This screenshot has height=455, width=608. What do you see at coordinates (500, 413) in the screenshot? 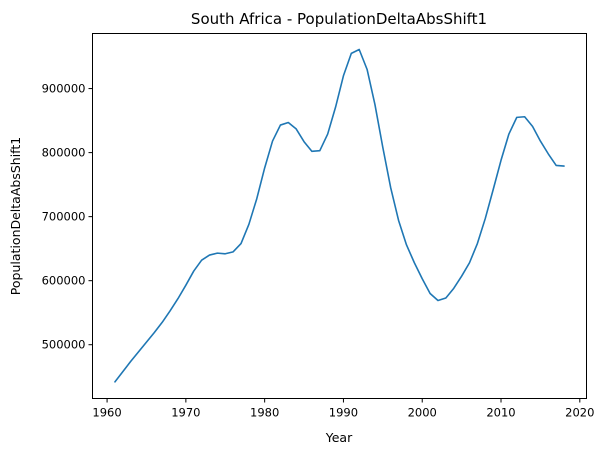
I see `x-tick-label: 2010` at bounding box center [500, 413].